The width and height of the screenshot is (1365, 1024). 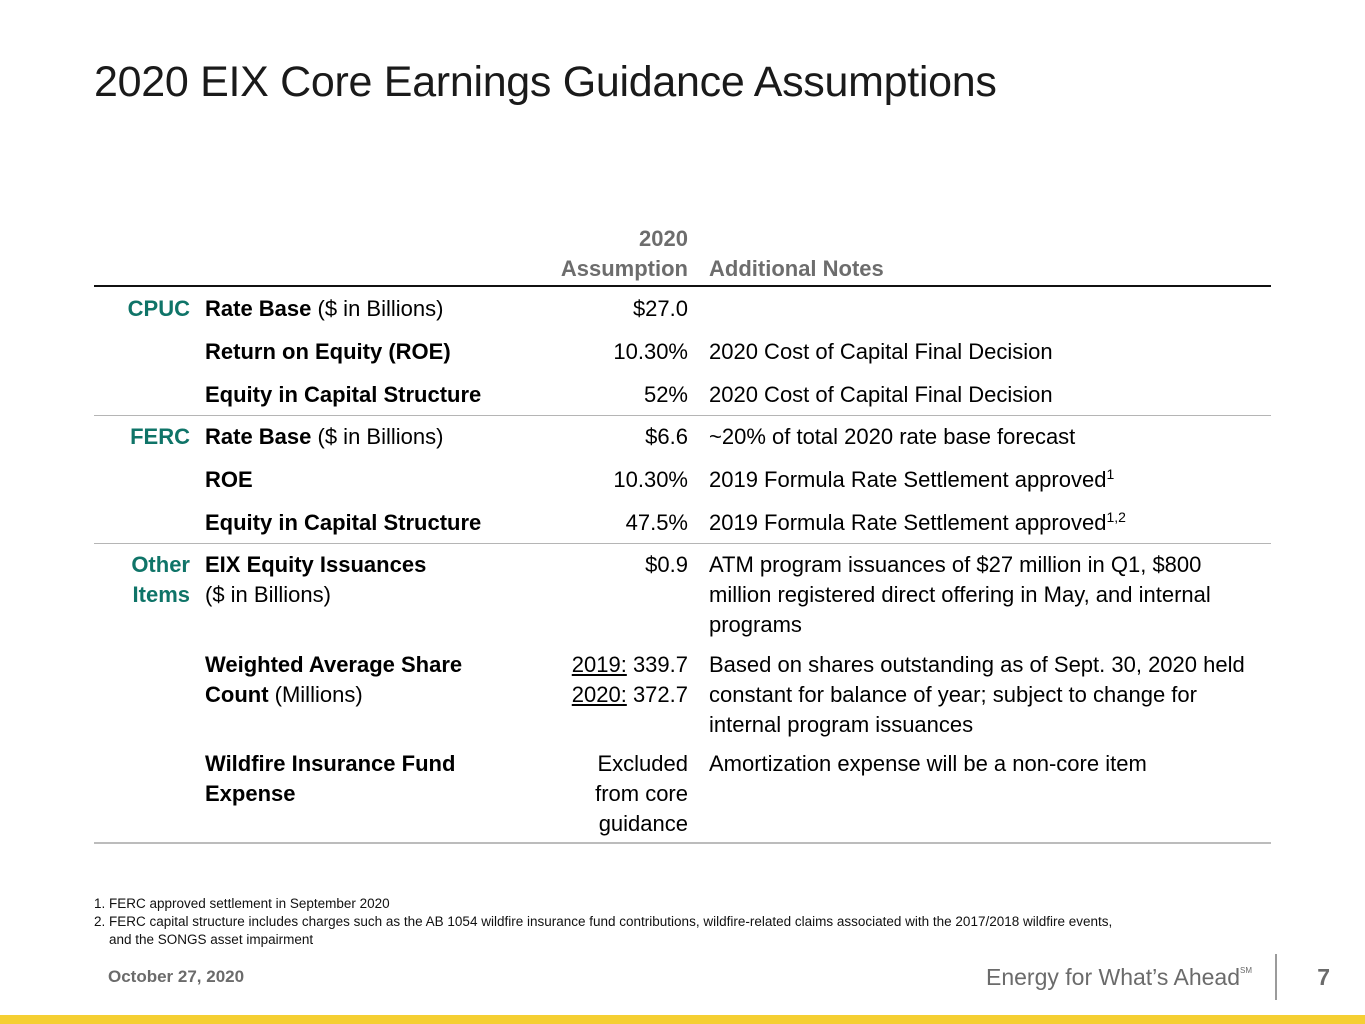 I want to click on note-text: 2019 Formula Rate Settlement approved1, so click(x=912, y=479).